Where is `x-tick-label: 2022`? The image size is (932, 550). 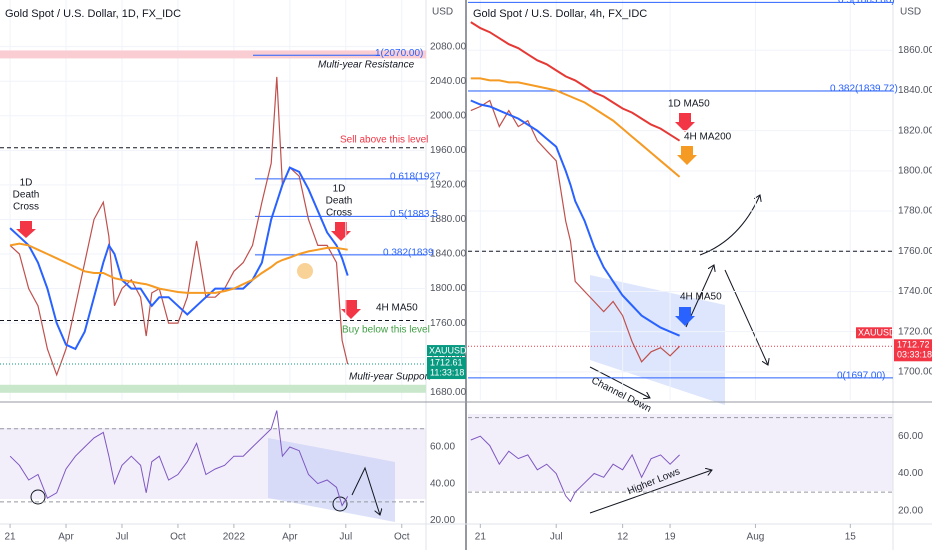 x-tick-label: 2022 is located at coordinates (234, 537).